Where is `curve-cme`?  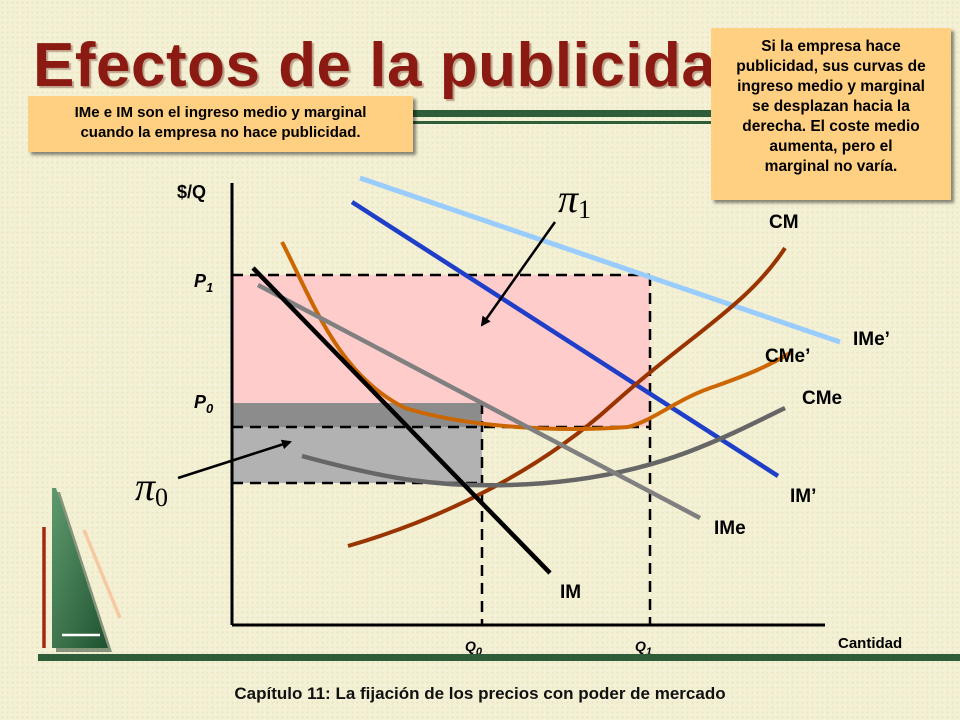 curve-cme is located at coordinates (543, 446).